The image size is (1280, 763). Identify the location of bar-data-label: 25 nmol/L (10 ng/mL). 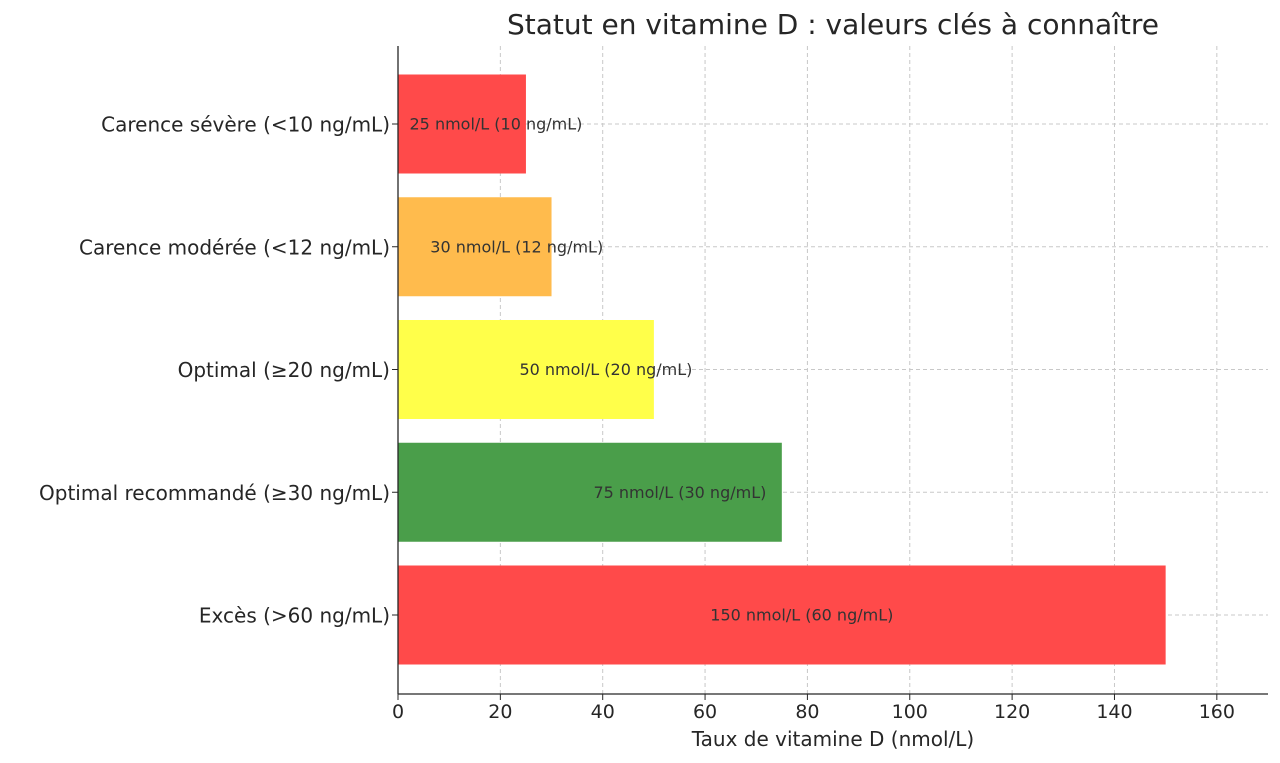
(496, 124).